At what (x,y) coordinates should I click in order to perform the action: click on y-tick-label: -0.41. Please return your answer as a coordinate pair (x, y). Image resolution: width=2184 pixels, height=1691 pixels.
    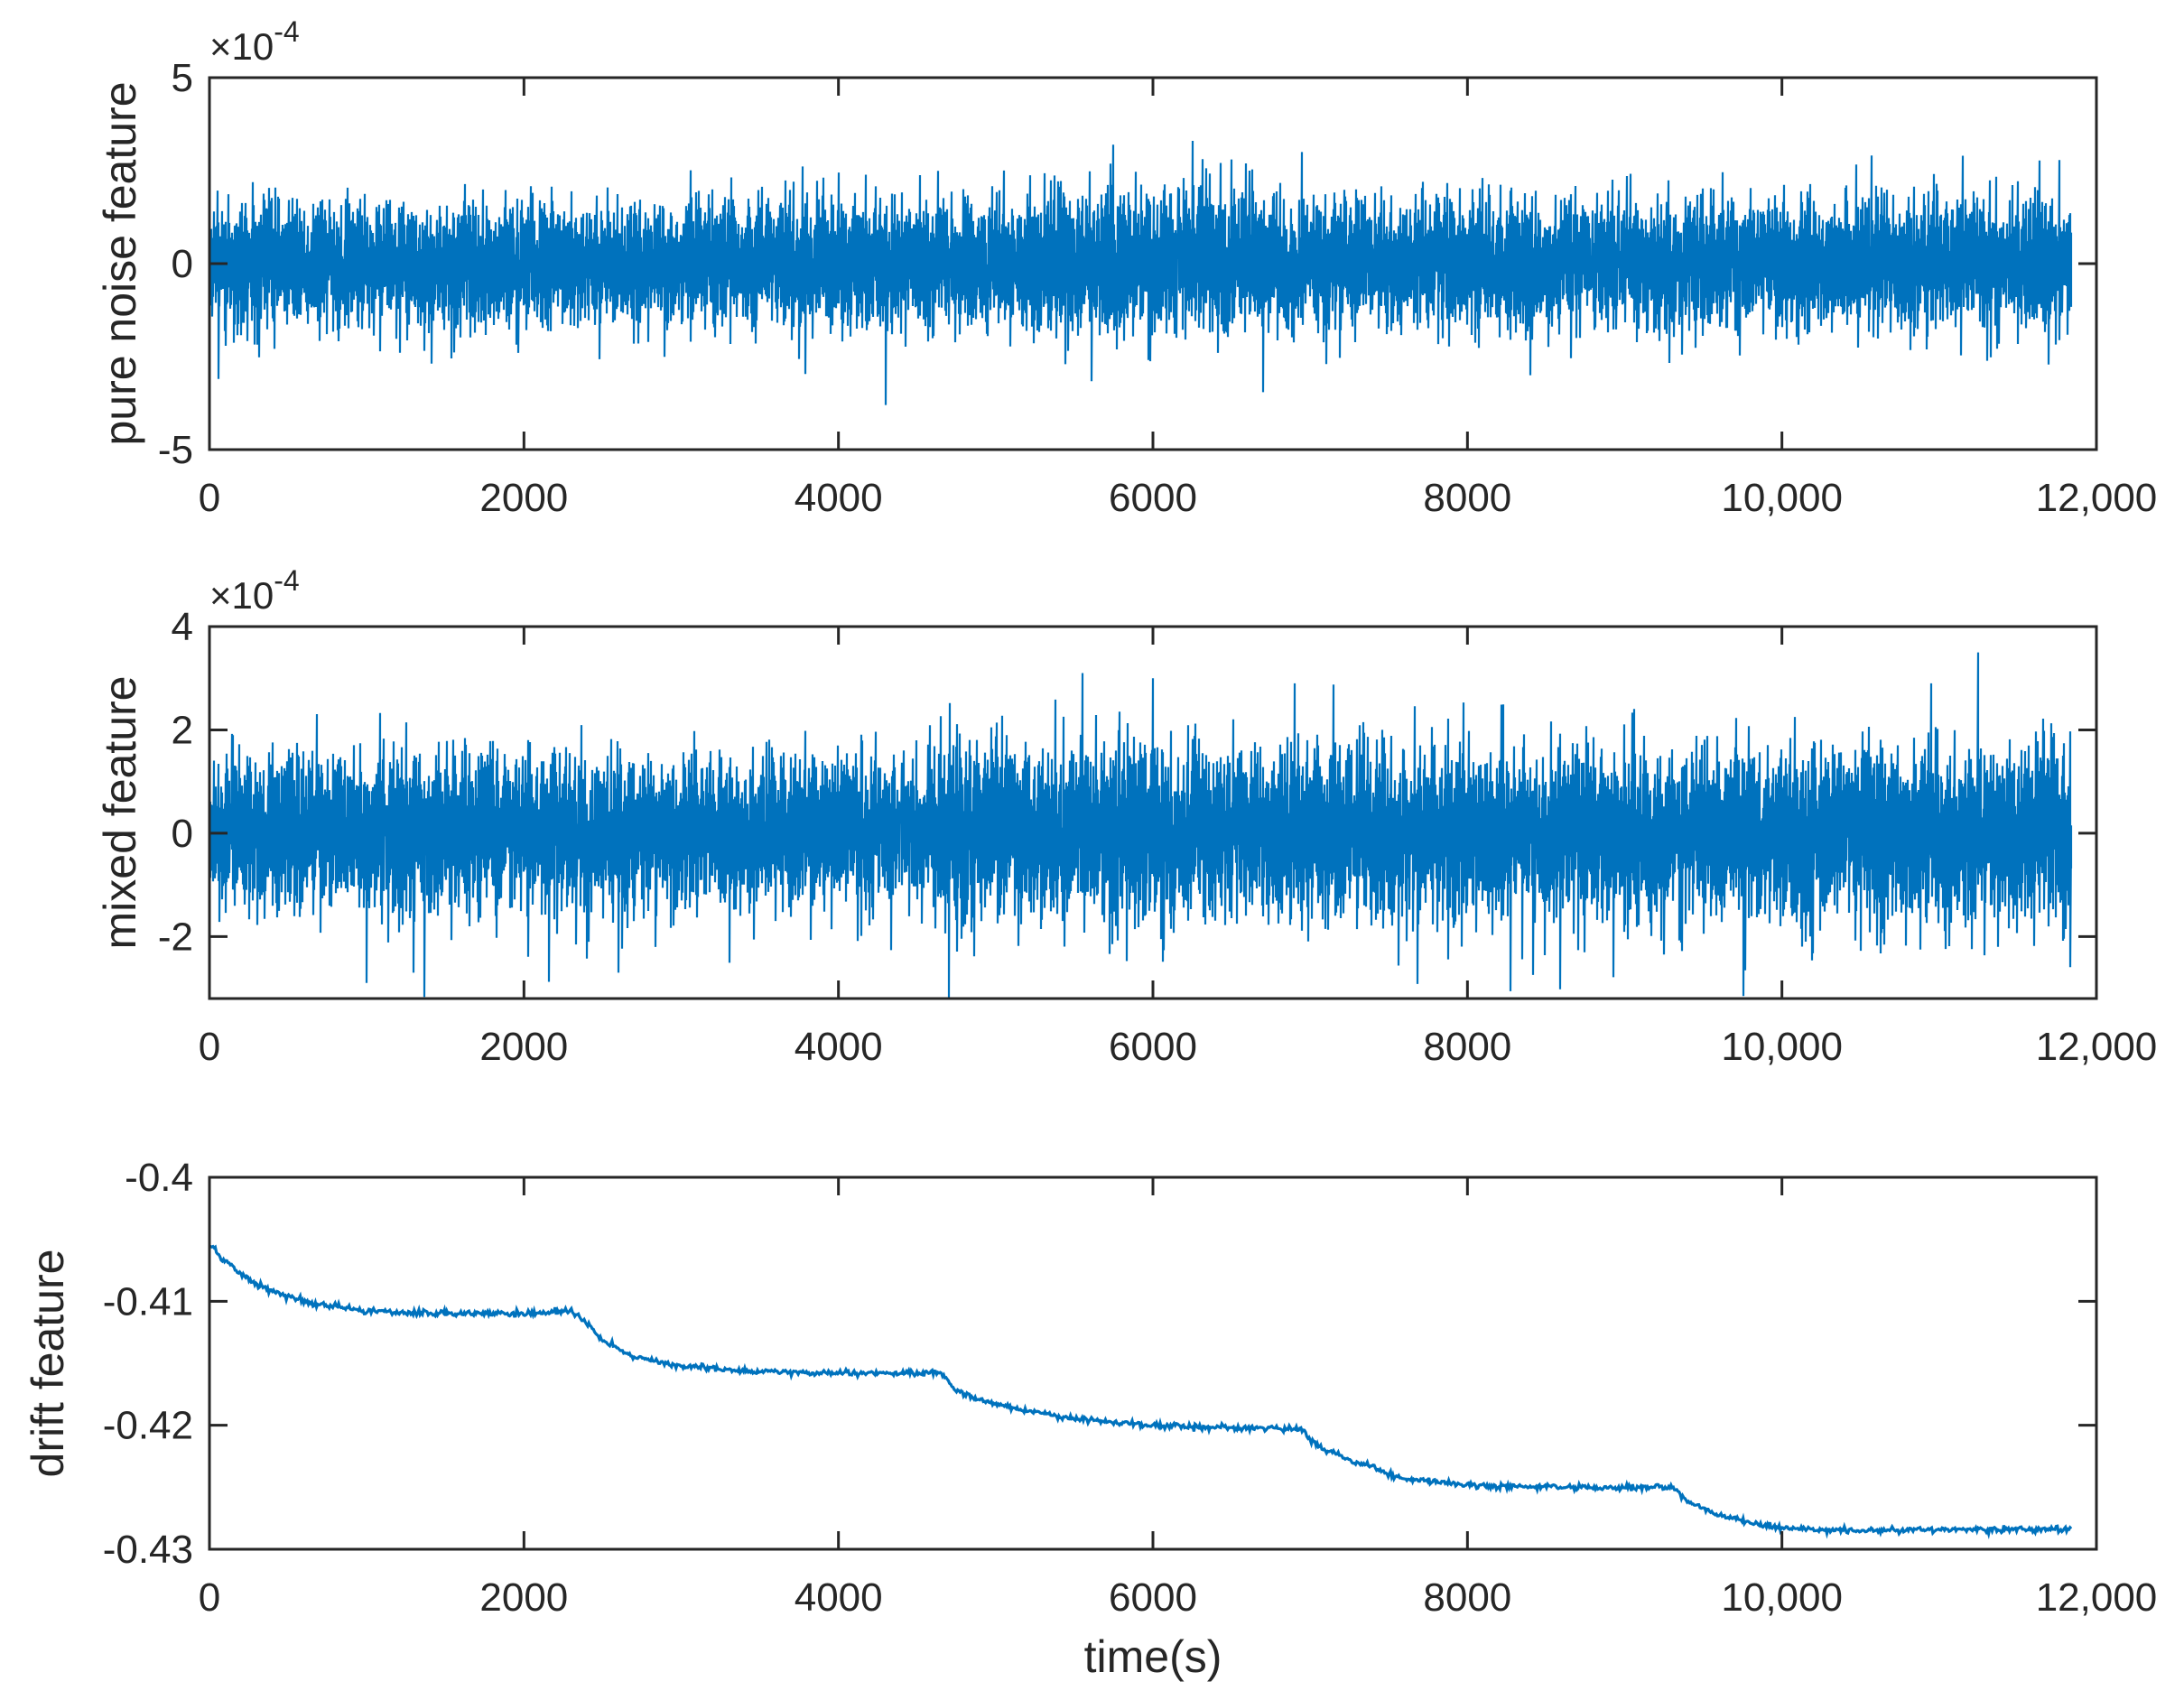
    Looking at the image, I should click on (148, 1302).